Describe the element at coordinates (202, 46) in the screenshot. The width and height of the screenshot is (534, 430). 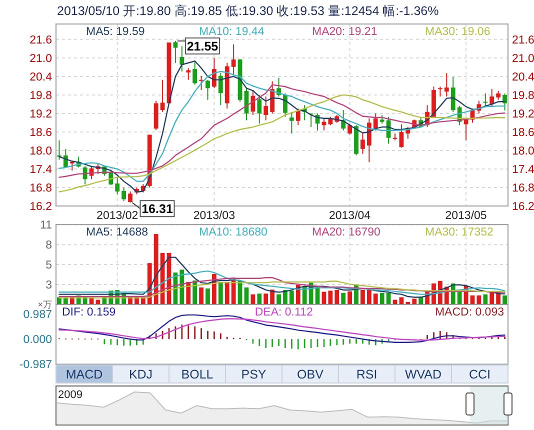
I see `annotation: 21.55` at that location.